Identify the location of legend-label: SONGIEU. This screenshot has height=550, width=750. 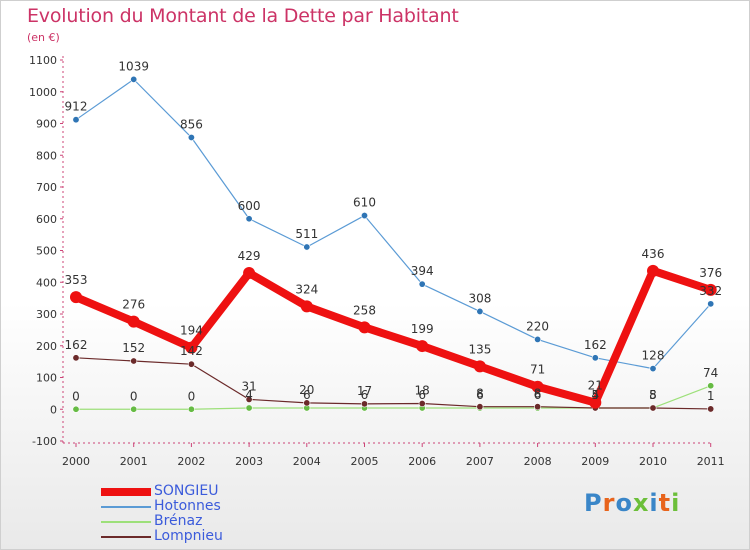
(186, 491).